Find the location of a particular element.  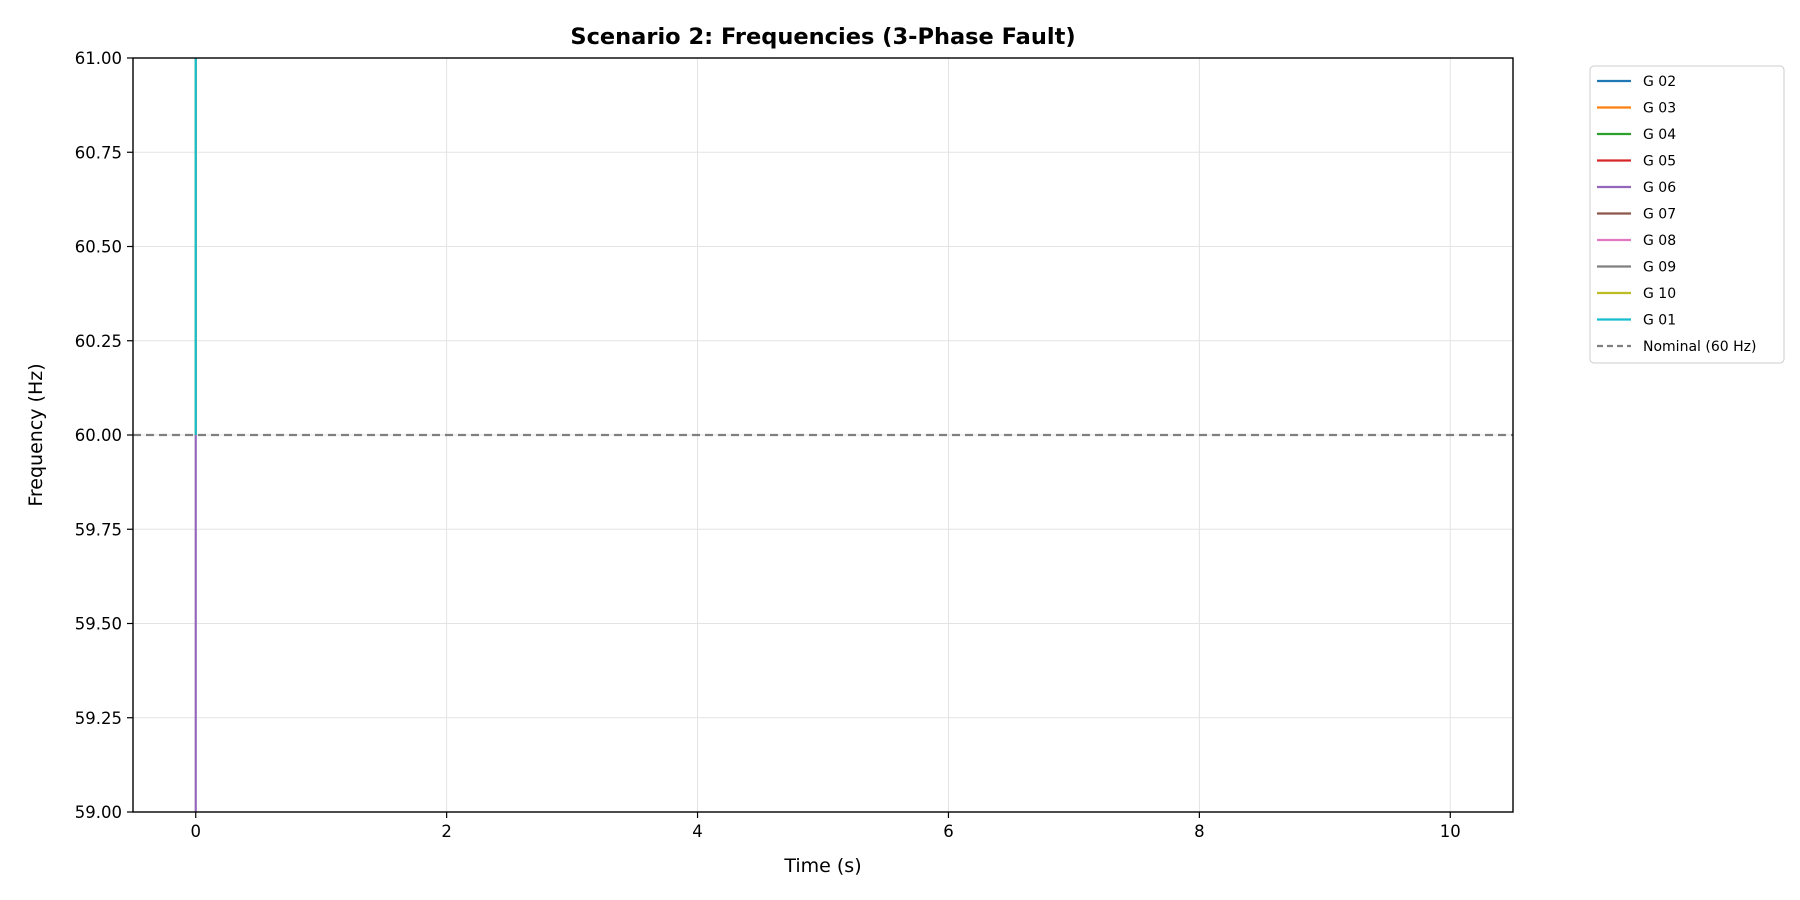

y-tick-label: 59.25 is located at coordinates (98, 718).